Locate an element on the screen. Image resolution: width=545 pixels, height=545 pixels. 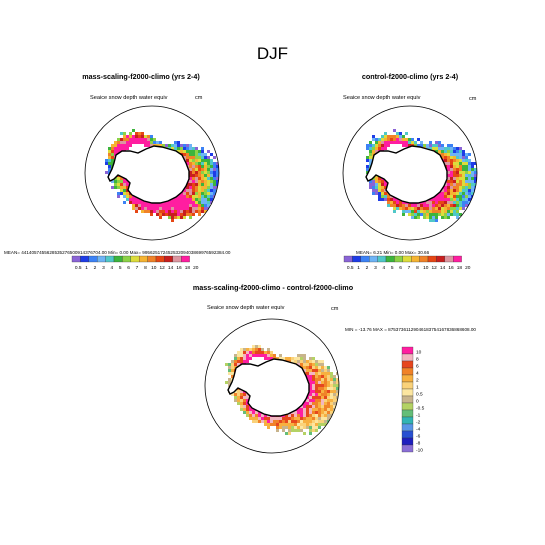
map2-title: control-f2000-climo (yrs 2-4) is located at coordinates (410, 76).